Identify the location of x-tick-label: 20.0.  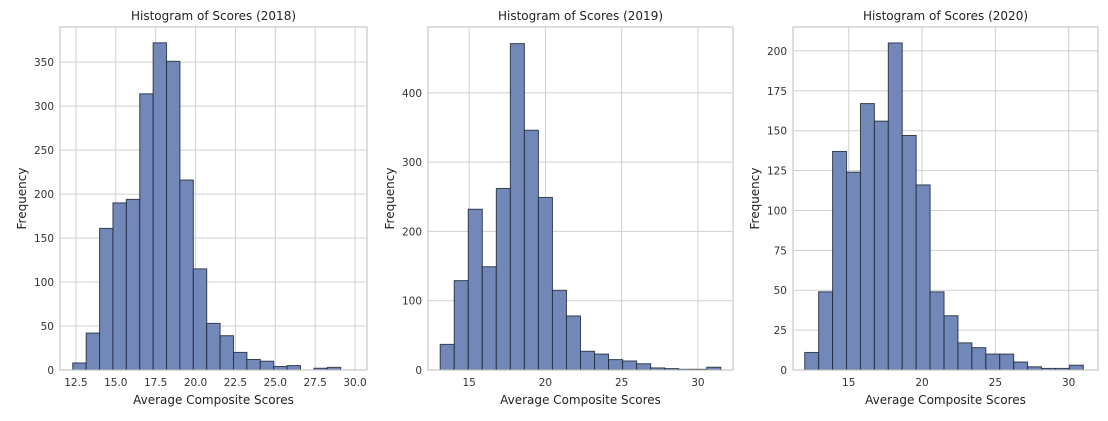
(195, 383).